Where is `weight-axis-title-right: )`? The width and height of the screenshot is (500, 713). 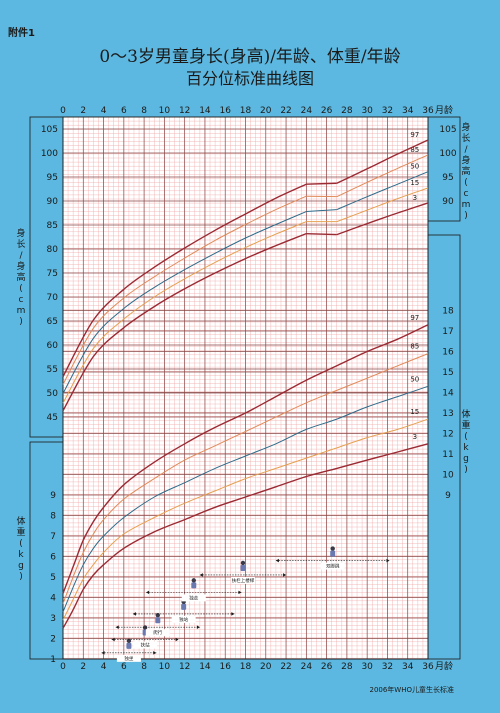 weight-axis-title-right: ) is located at coordinates (466, 470).